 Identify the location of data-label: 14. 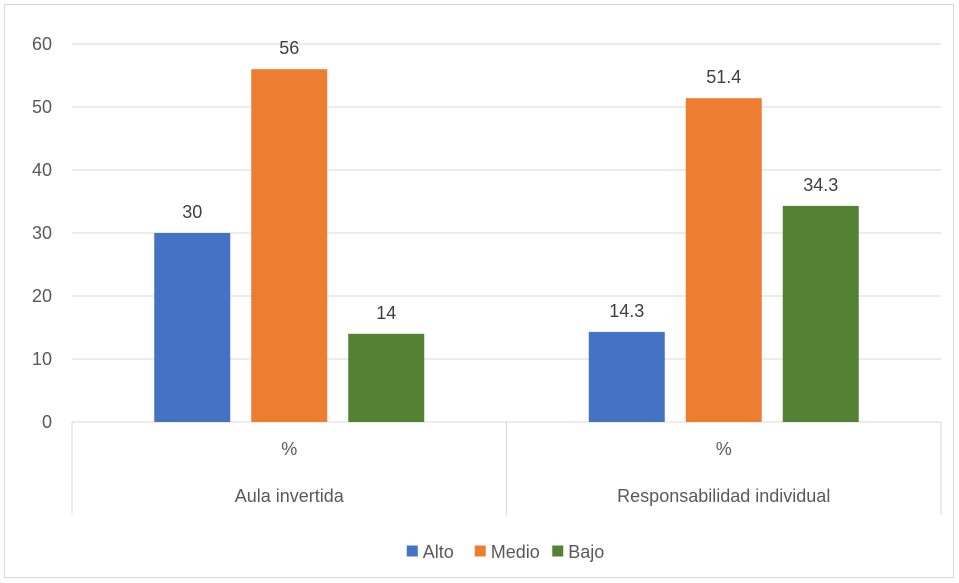
(386, 313).